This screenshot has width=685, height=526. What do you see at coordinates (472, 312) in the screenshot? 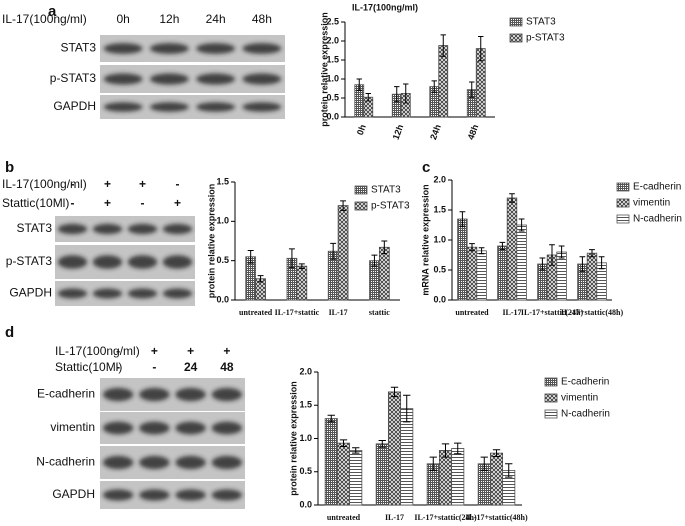
I see `x-tick-label: untreated` at bounding box center [472, 312].